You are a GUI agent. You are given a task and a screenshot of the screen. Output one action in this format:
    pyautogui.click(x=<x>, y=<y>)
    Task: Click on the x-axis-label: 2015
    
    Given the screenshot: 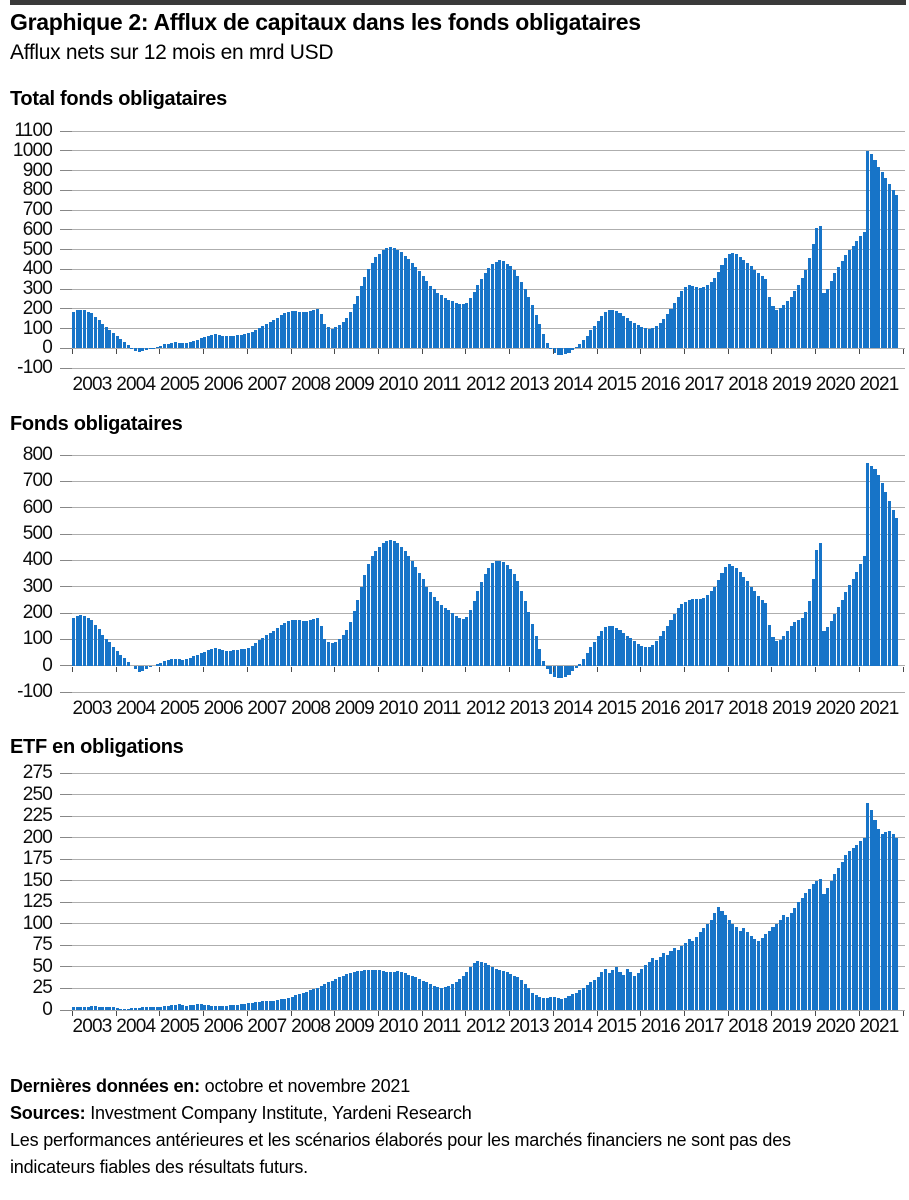 What is the action you would take?
    pyautogui.click(x=617, y=1026)
    